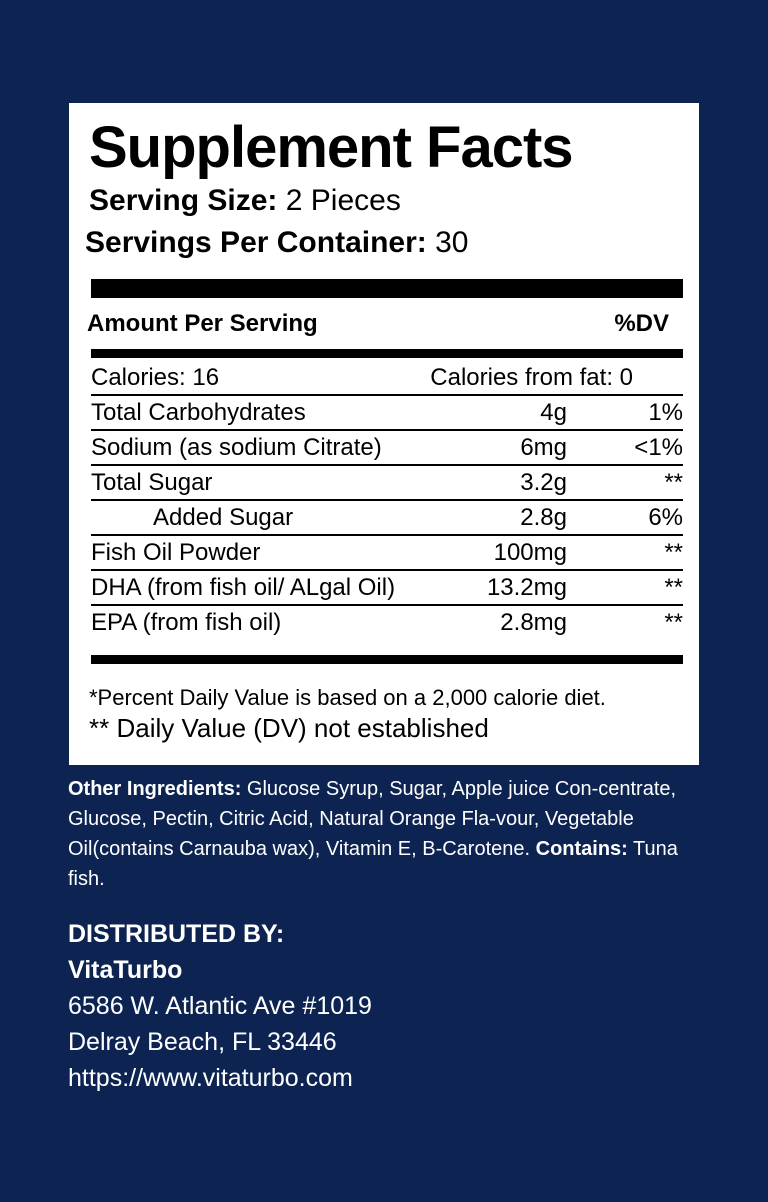 The height and width of the screenshot is (1202, 768). Describe the element at coordinates (236, 447) in the screenshot. I see `nutrient-name: Sodium (as sodium Citrate)` at that location.